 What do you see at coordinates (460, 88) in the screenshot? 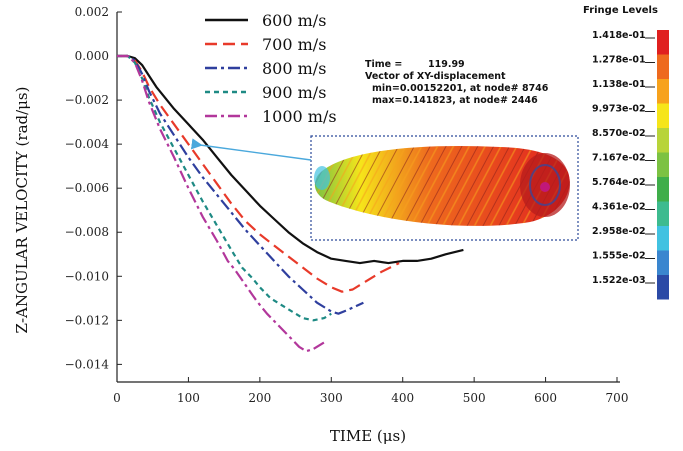
I see `inset-min-text: min=0.00152201, at node# 8746` at bounding box center [460, 88].